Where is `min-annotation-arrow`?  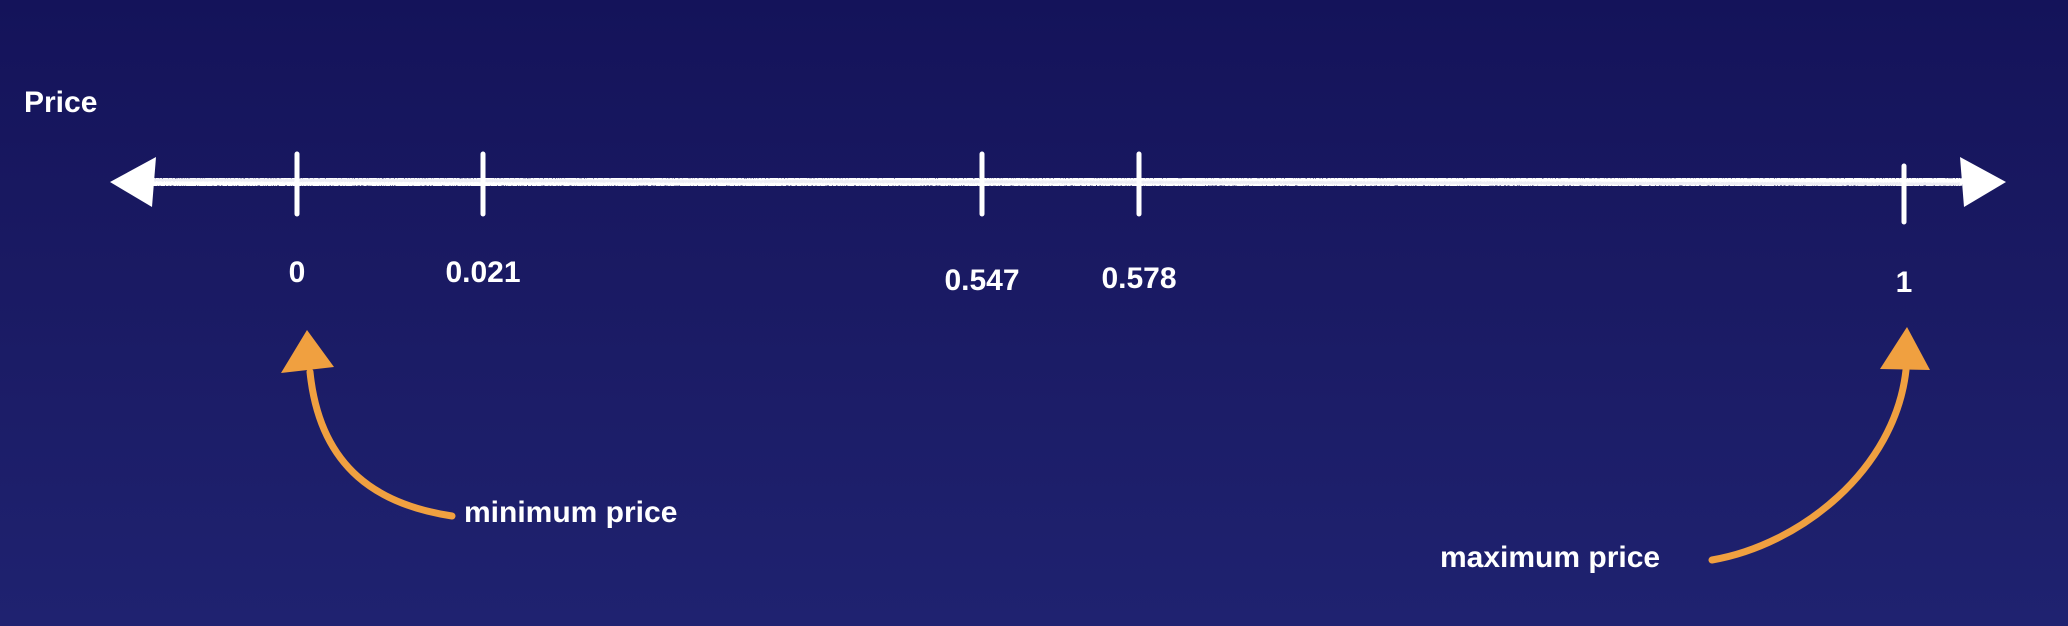
min-annotation-arrow is located at coordinates (368, 425).